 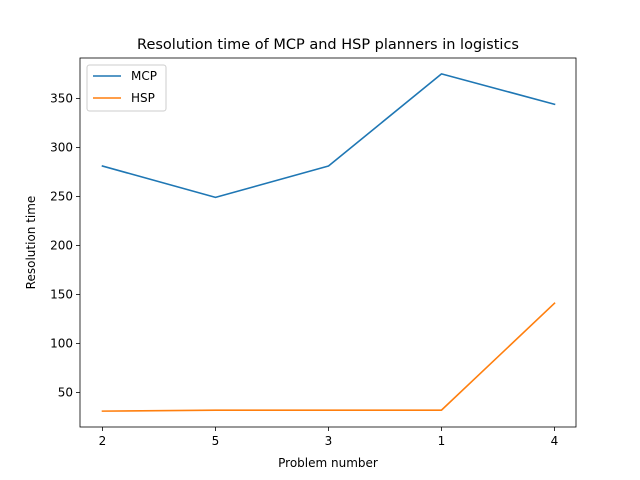 I want to click on x-axis: 2 5 3 1 4, so click(x=329, y=437).